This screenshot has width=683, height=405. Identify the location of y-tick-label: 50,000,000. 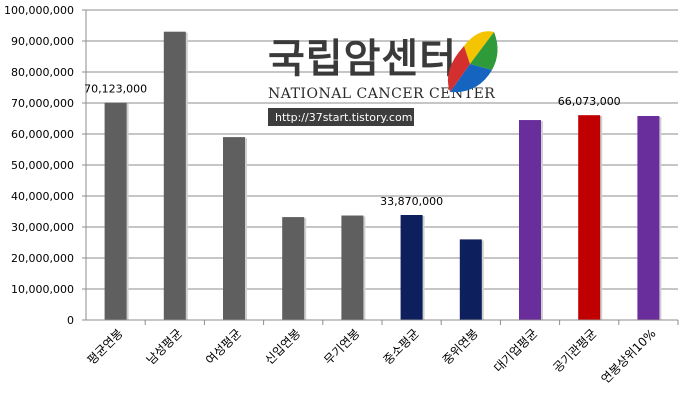
(42, 165).